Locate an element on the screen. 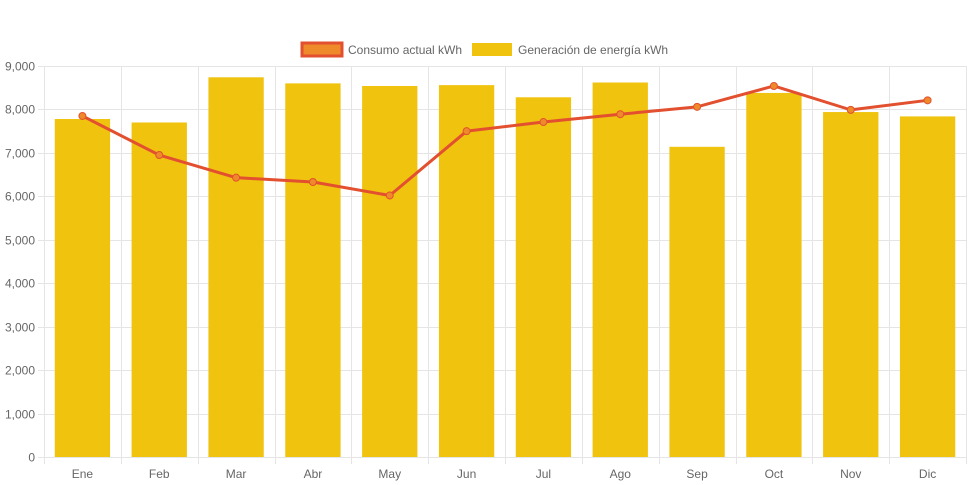 The image size is (971, 485). y-tick-label: 6,000 is located at coordinates (20, 197).